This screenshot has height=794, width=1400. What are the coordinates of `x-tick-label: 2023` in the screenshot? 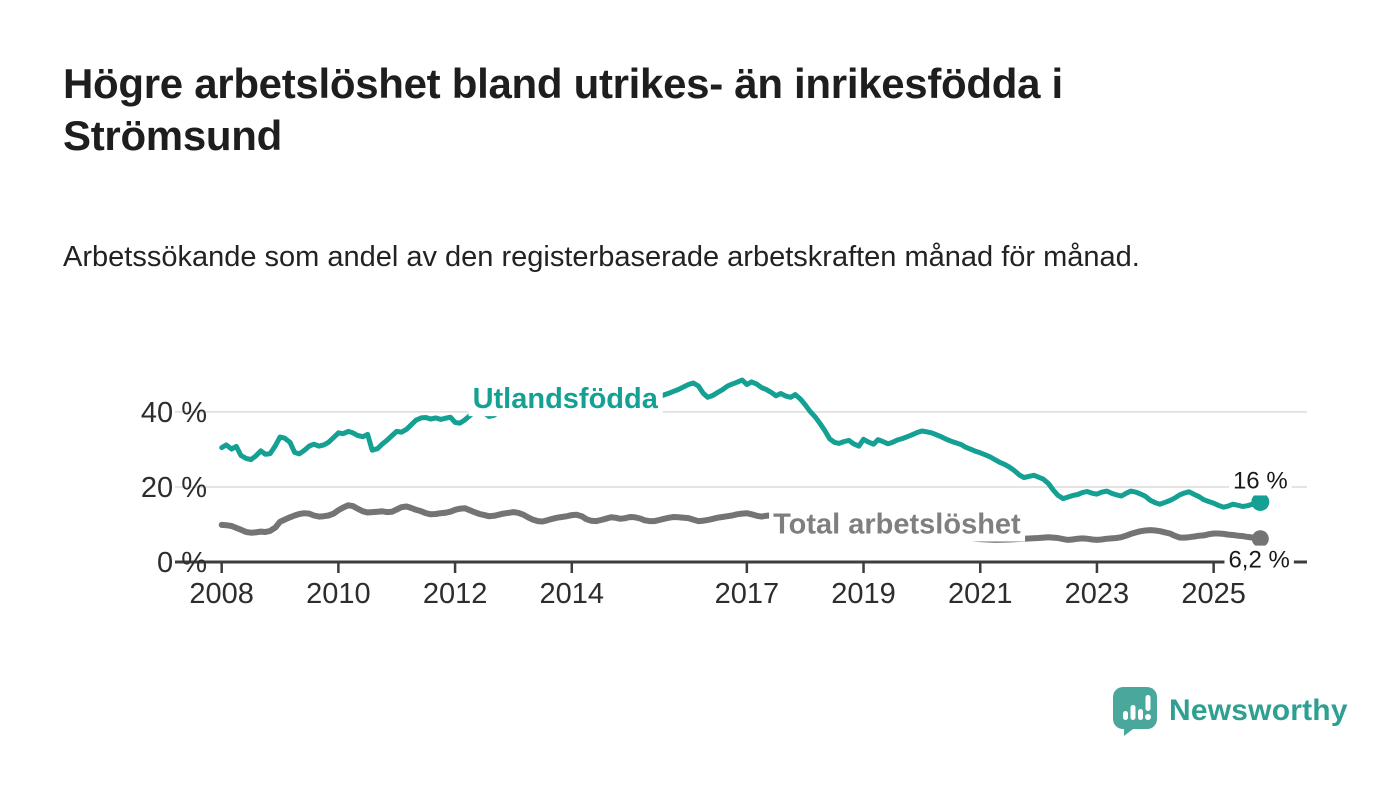 It's located at (1097, 594).